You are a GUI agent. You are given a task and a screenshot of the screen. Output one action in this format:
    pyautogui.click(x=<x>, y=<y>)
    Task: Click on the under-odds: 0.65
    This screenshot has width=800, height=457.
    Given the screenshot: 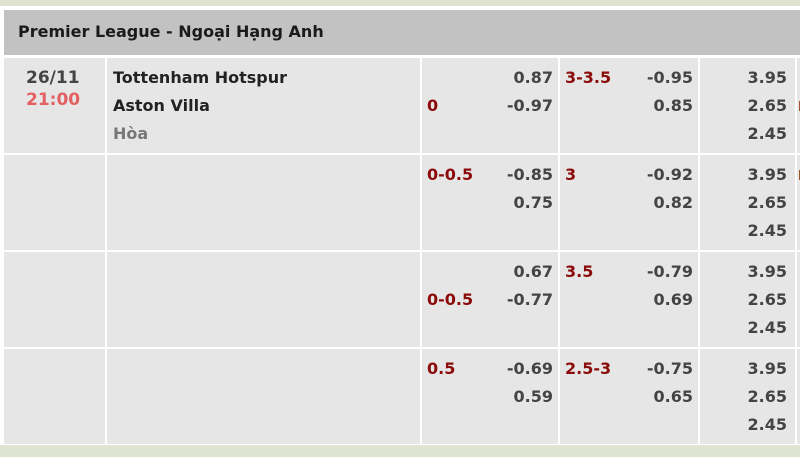 What is the action you would take?
    pyautogui.click(x=673, y=396)
    